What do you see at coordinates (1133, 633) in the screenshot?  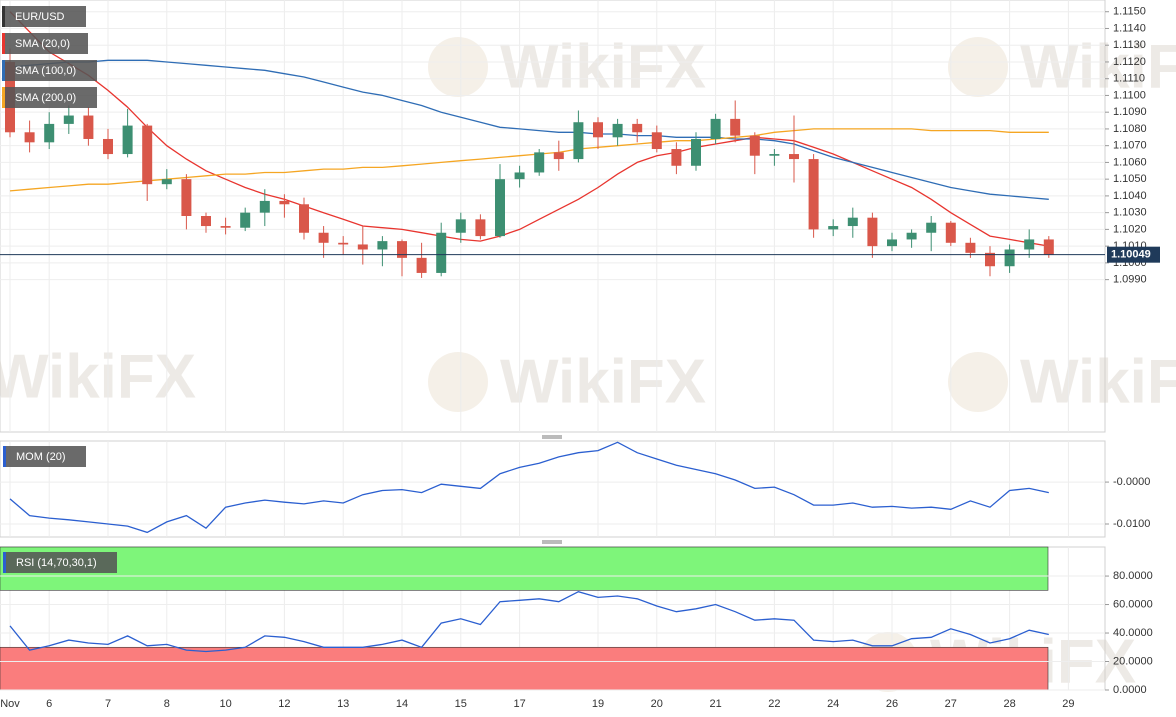 I see `y-tick-label: 40.0000` at bounding box center [1133, 633].